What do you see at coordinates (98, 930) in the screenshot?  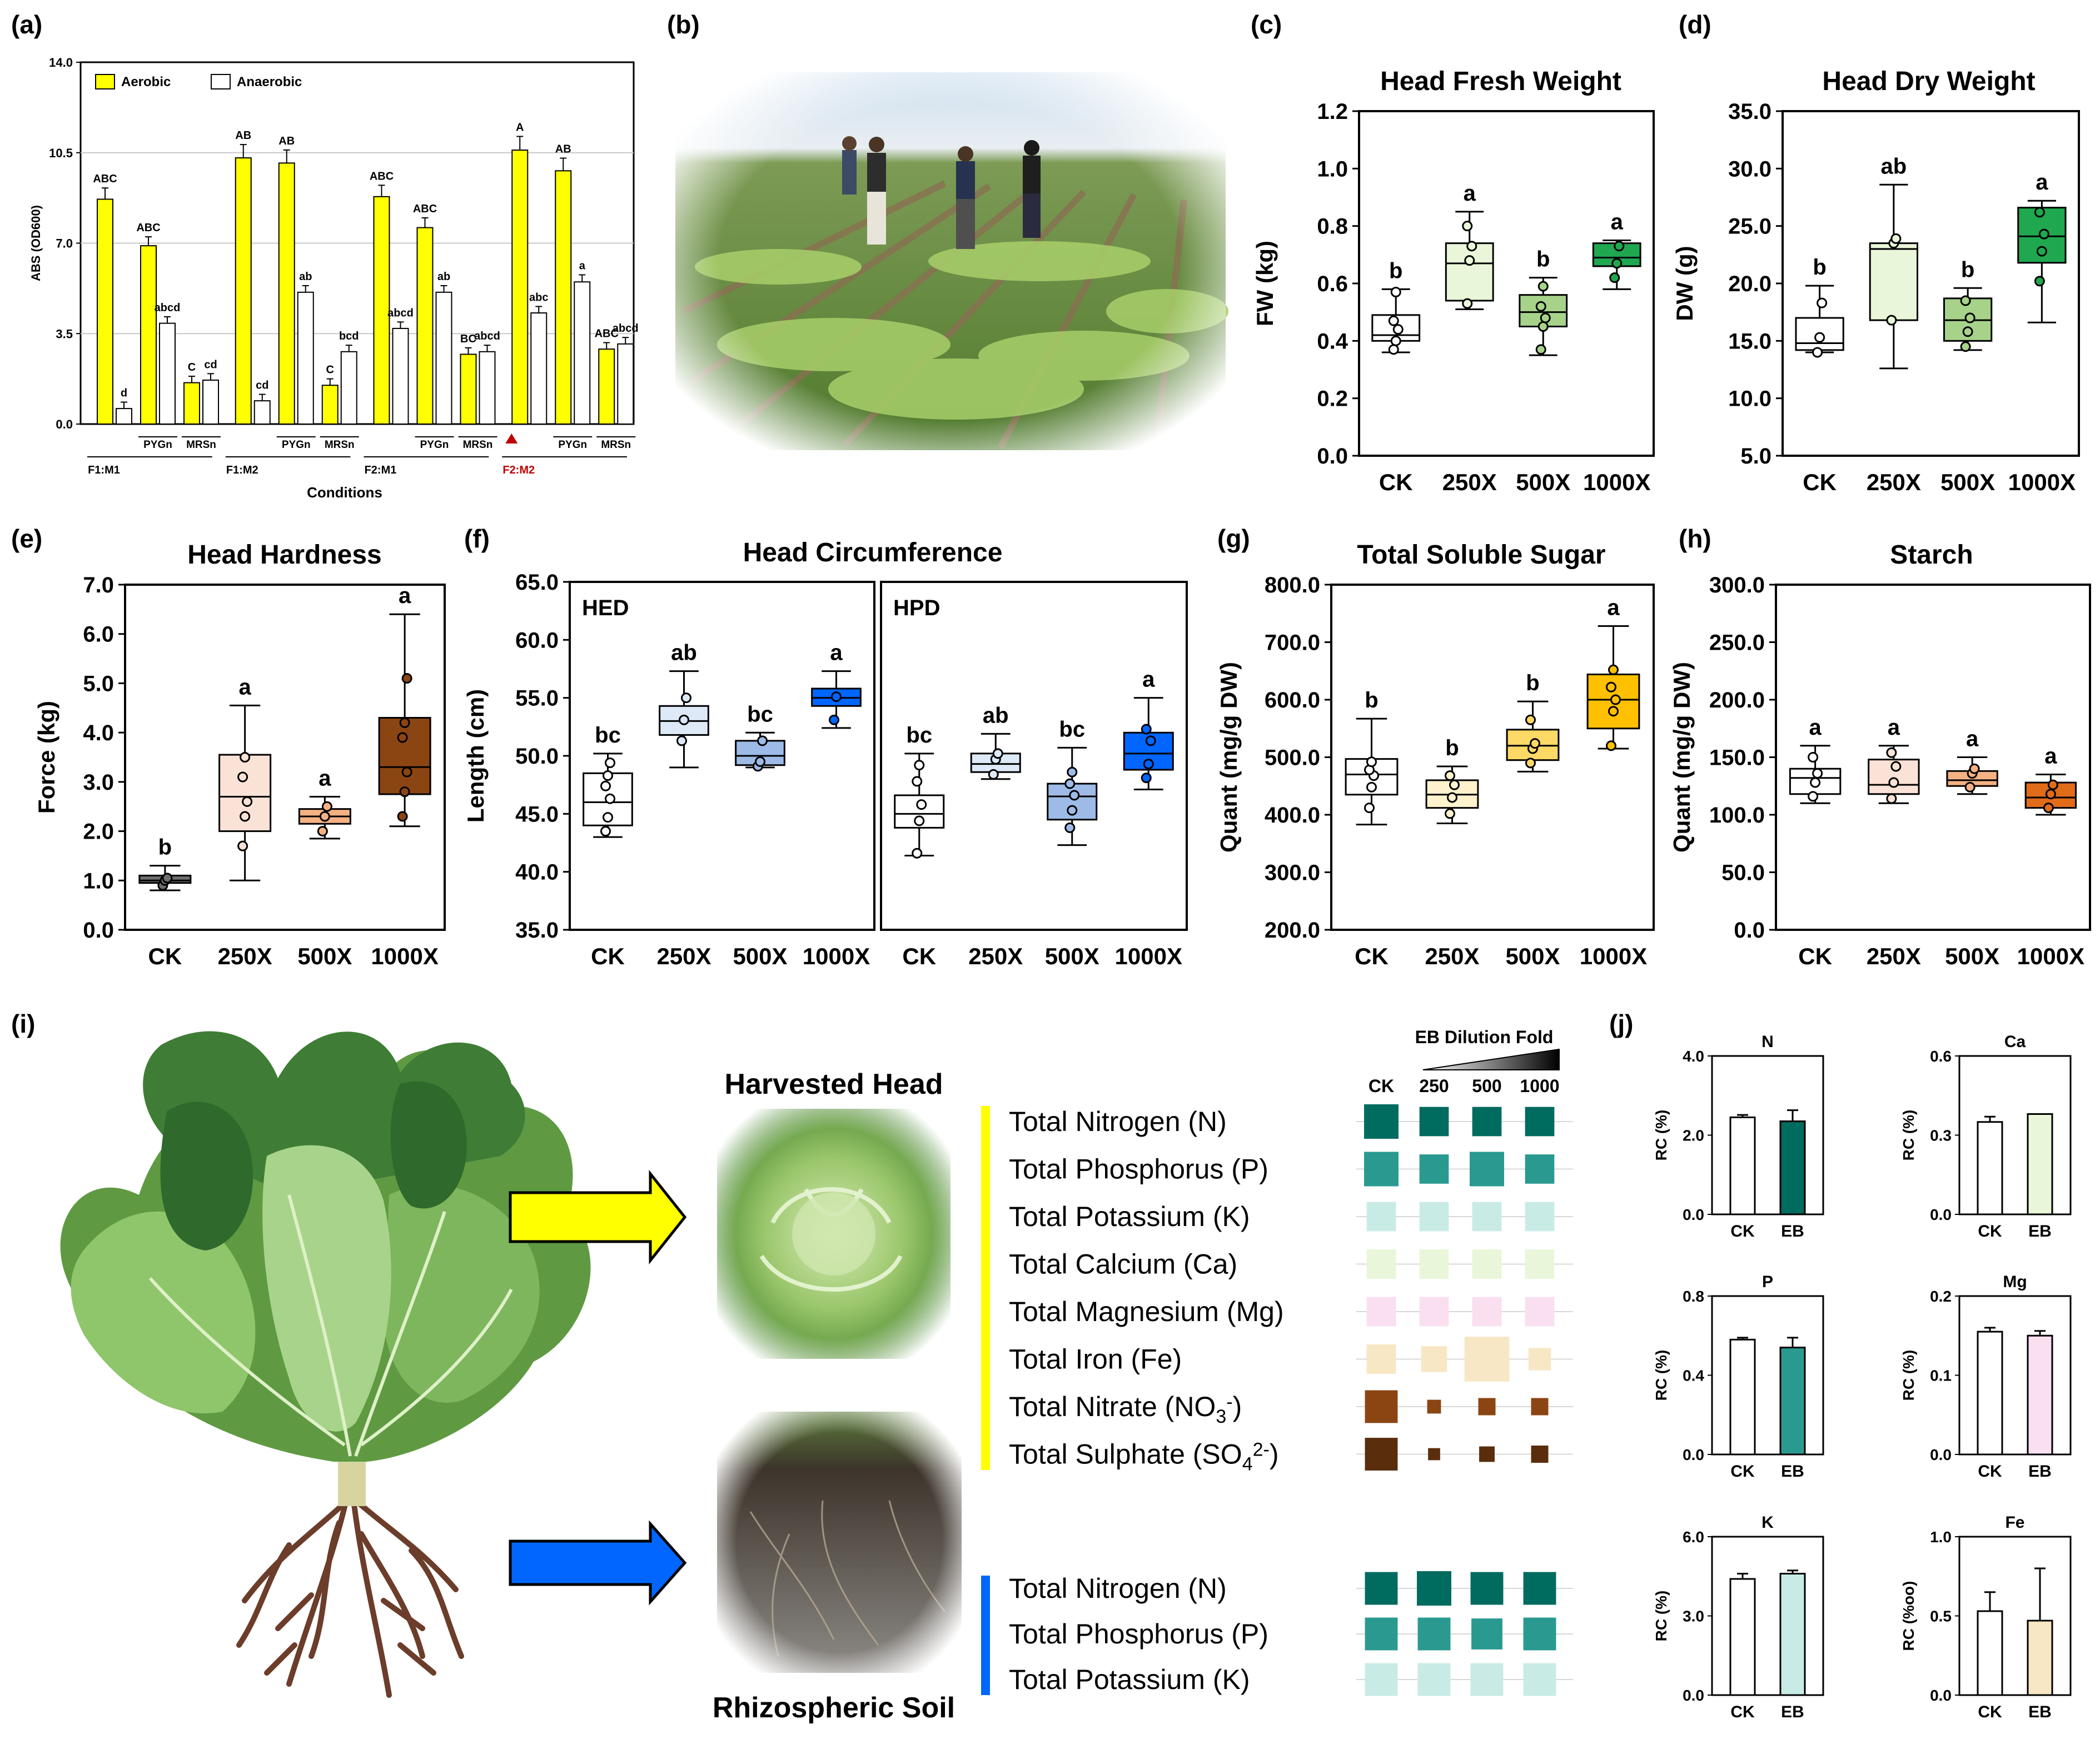 I see `ytick-label: 0.0` at bounding box center [98, 930].